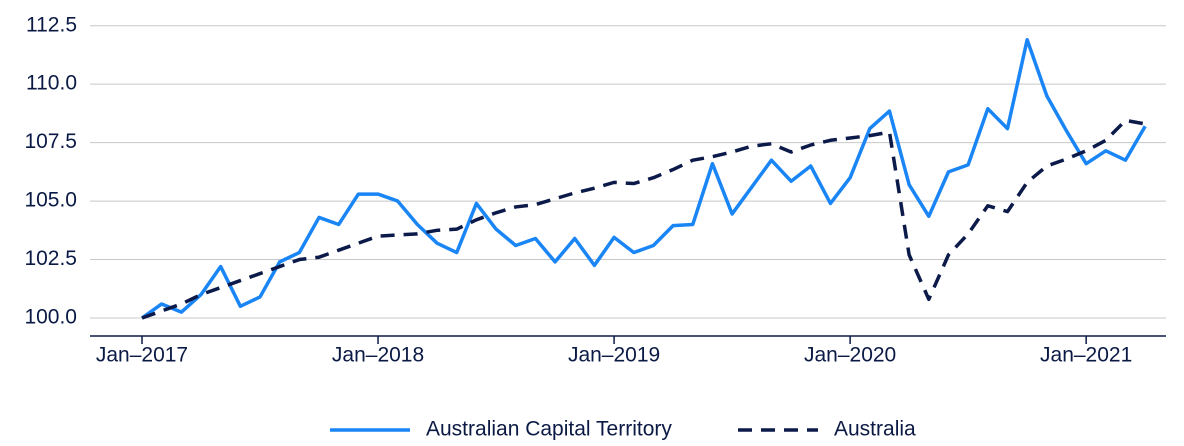 The width and height of the screenshot is (1184, 446). Describe the element at coordinates (50, 141) in the screenshot. I see `y-tick-label: 107.5` at that location.